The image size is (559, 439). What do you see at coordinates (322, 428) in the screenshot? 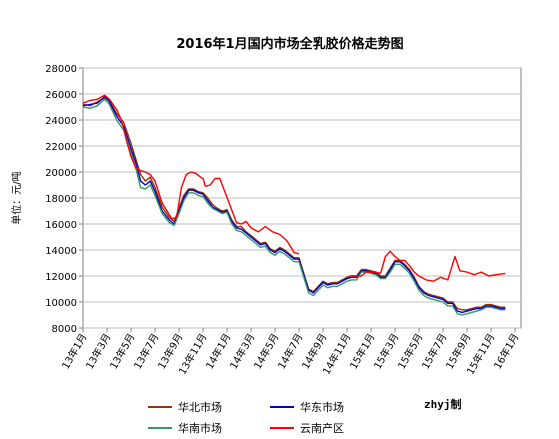
I see `legend-yunnan-label: 云南产区` at bounding box center [322, 428].